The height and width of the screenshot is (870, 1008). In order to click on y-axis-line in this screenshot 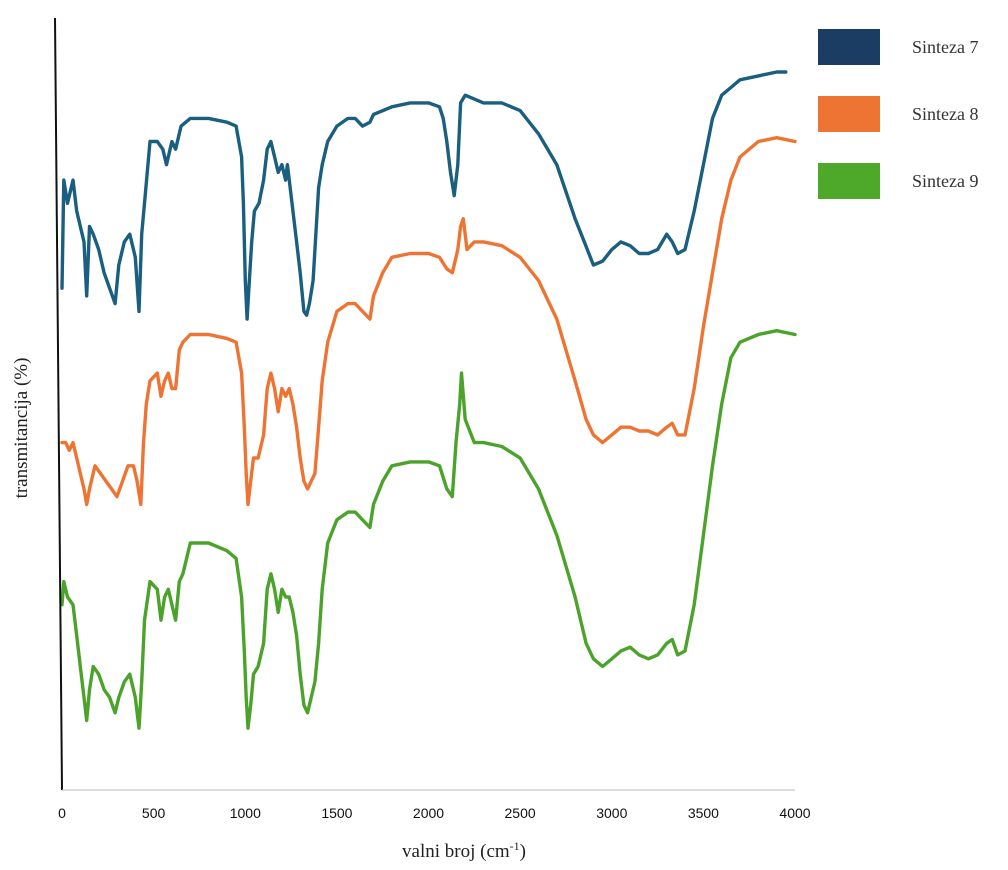, I will do `click(58, 404)`.